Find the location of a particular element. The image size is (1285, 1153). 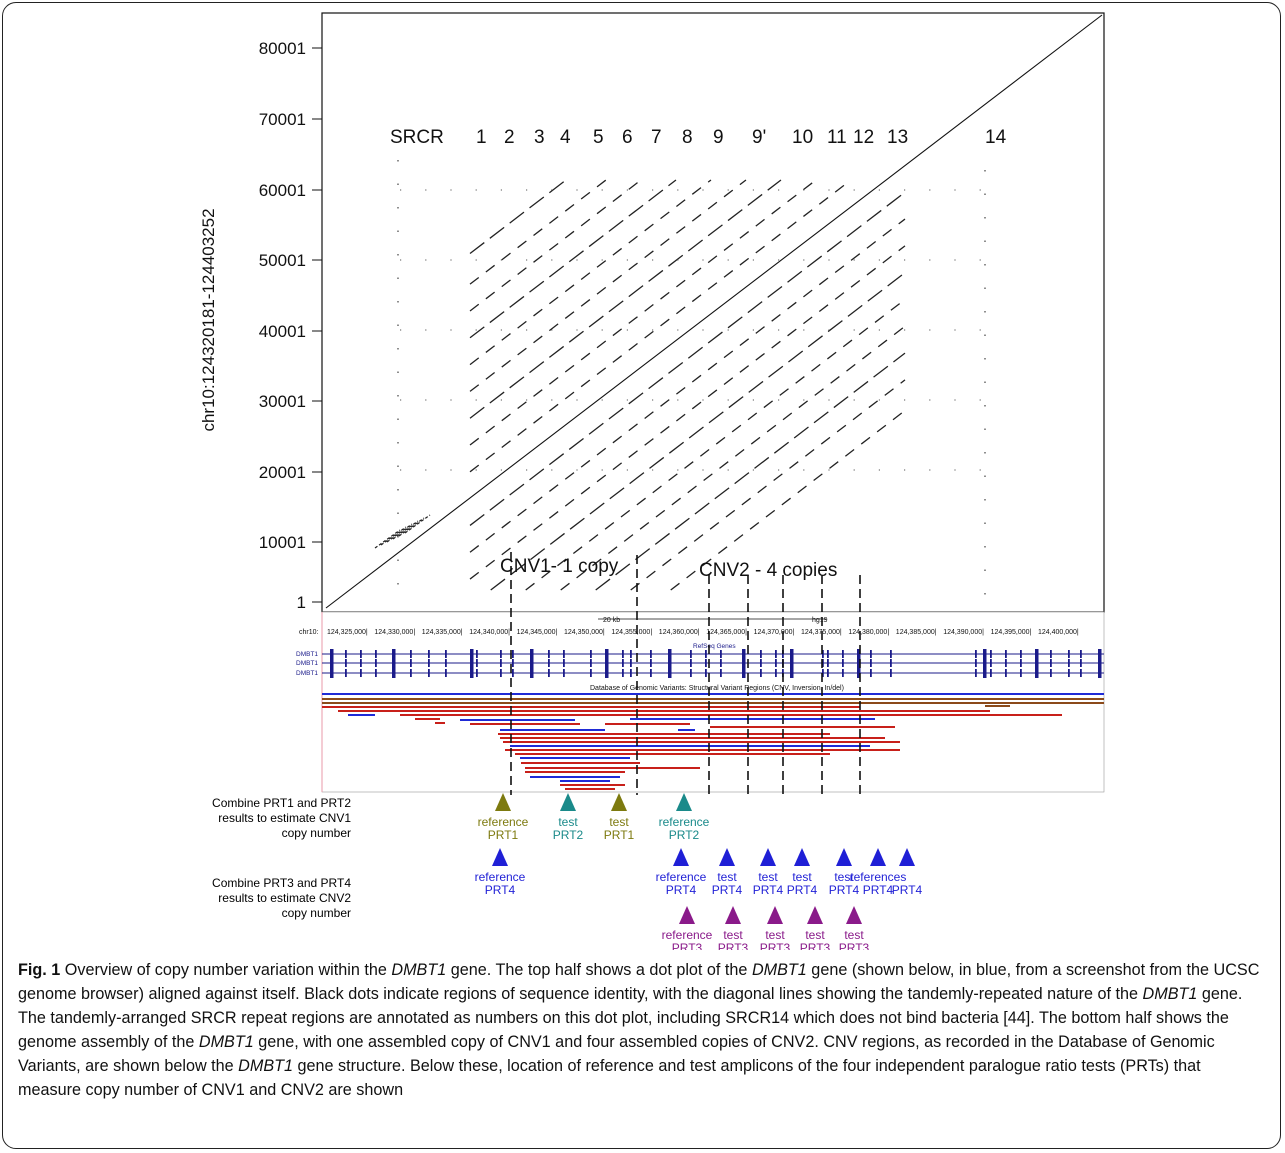

srcr-label: 10 is located at coordinates (802, 137).